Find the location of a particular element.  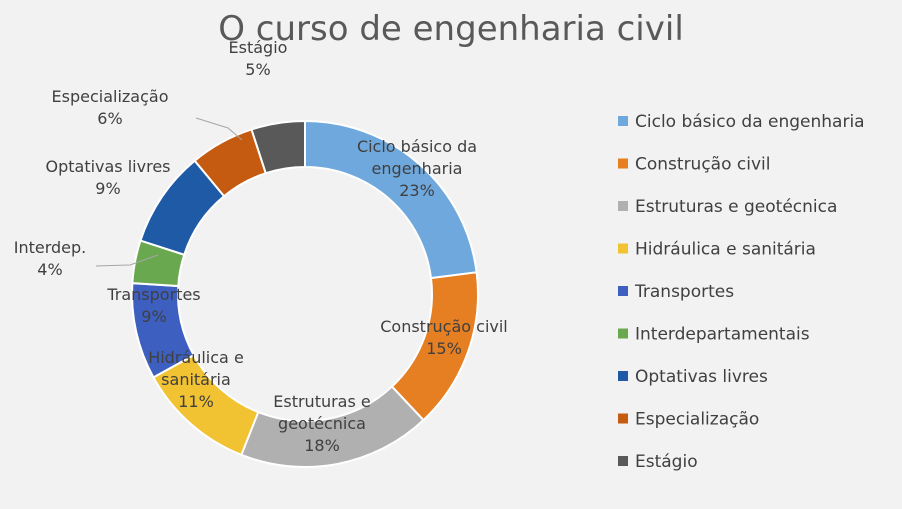

legend-item-interdepartamentais: Interdepartamentais is located at coordinates (714, 335).